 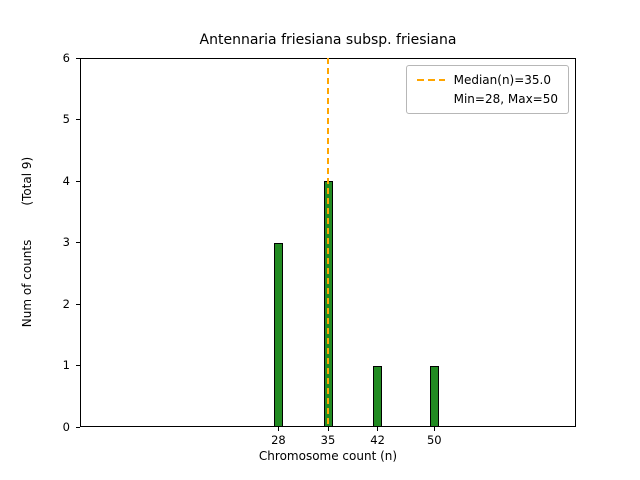 I want to click on y-tick-label: 2, so click(x=66, y=303).